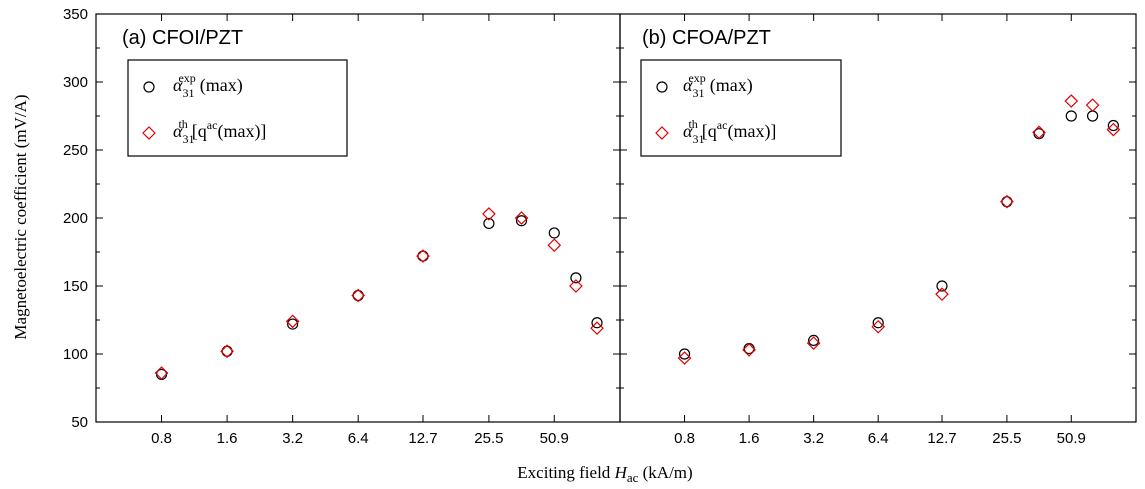  What do you see at coordinates (75, 14) in the screenshot?
I see `y-tick-label: 350` at bounding box center [75, 14].